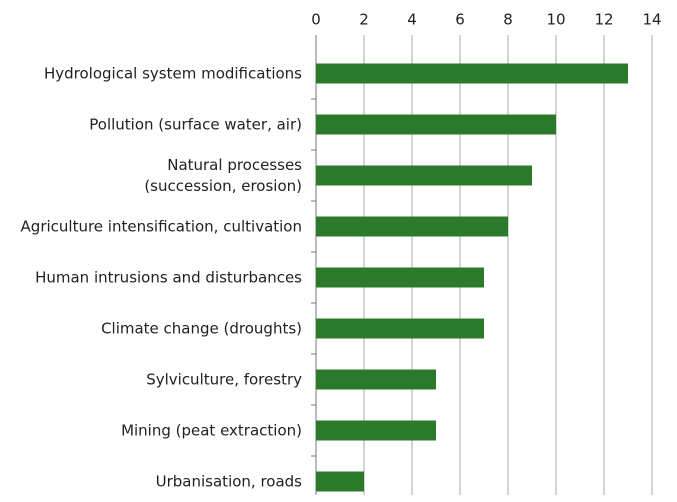 The width and height of the screenshot is (677, 502). I want to click on x-tick-label: 10, so click(555, 20).